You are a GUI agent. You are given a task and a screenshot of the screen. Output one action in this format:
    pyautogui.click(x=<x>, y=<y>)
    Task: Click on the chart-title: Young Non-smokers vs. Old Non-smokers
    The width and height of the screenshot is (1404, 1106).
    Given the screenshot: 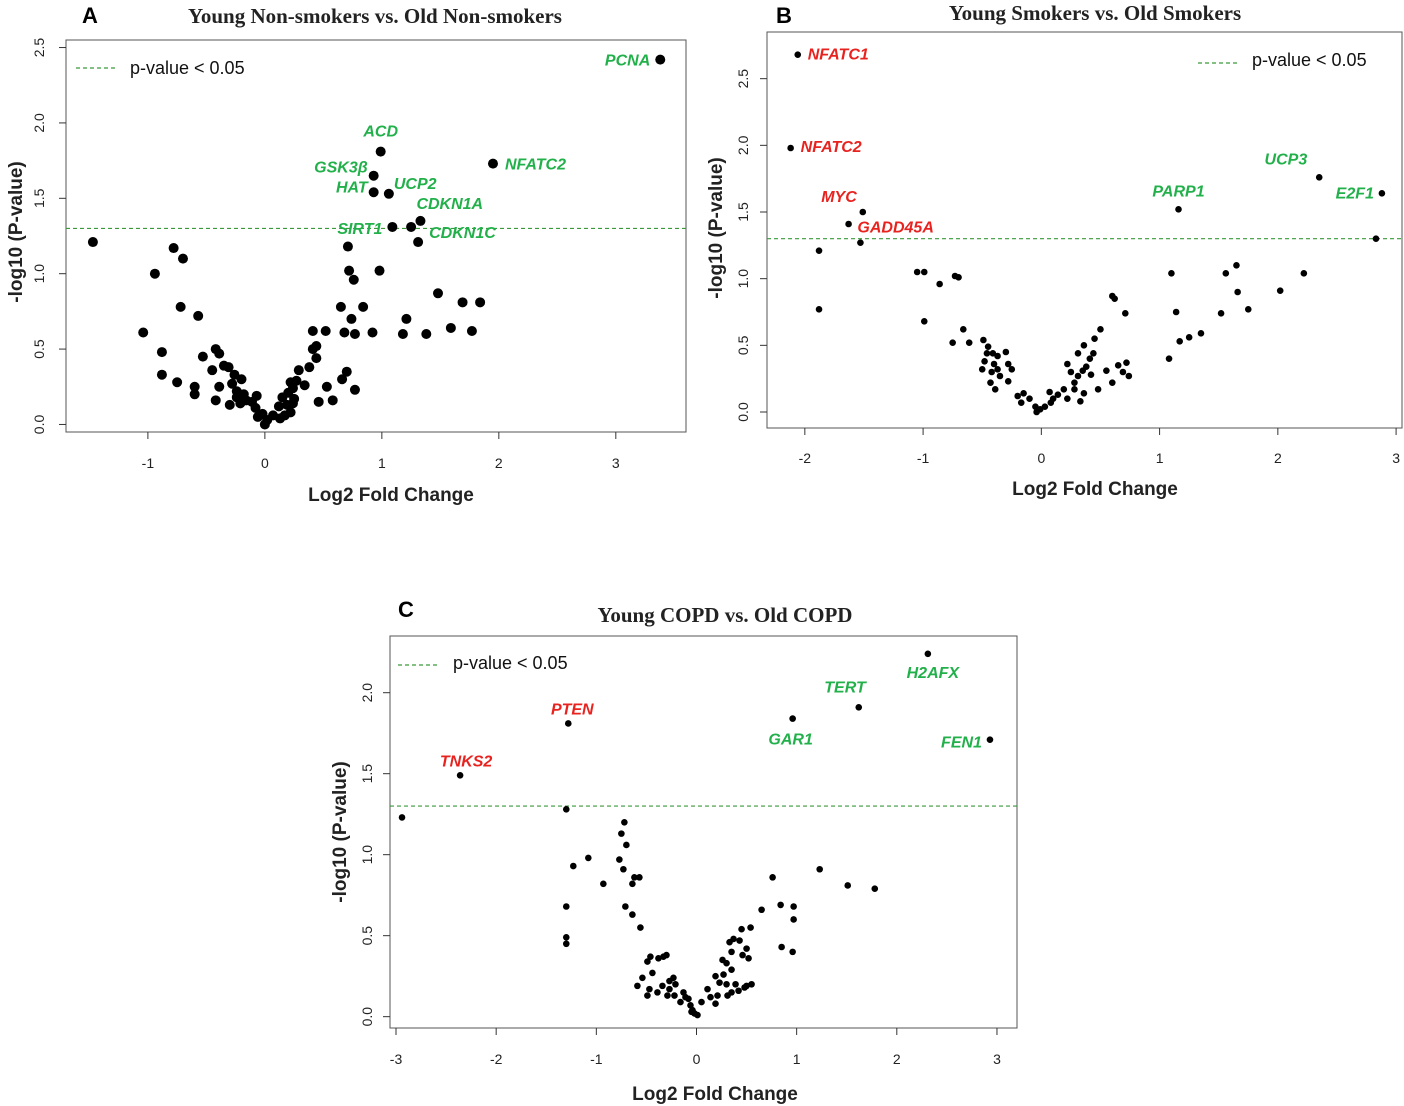 What is the action you would take?
    pyautogui.click(x=375, y=16)
    